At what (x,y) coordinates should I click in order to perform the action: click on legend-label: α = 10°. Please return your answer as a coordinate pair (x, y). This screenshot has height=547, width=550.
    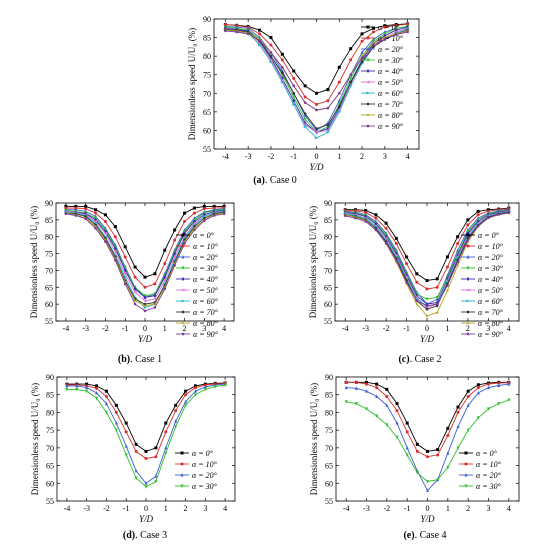
    Looking at the image, I should click on (489, 464).